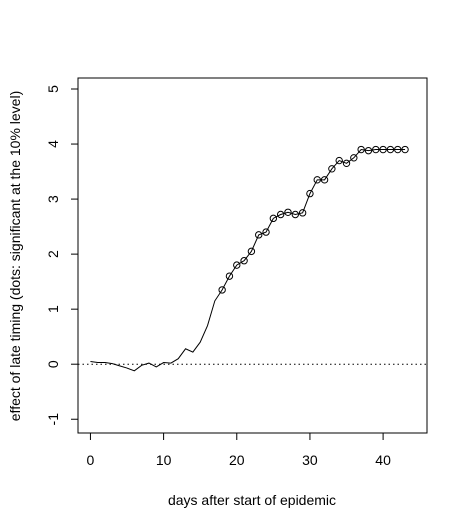  Describe the element at coordinates (53, 144) in the screenshot. I see `y-tick-label: 4` at that location.